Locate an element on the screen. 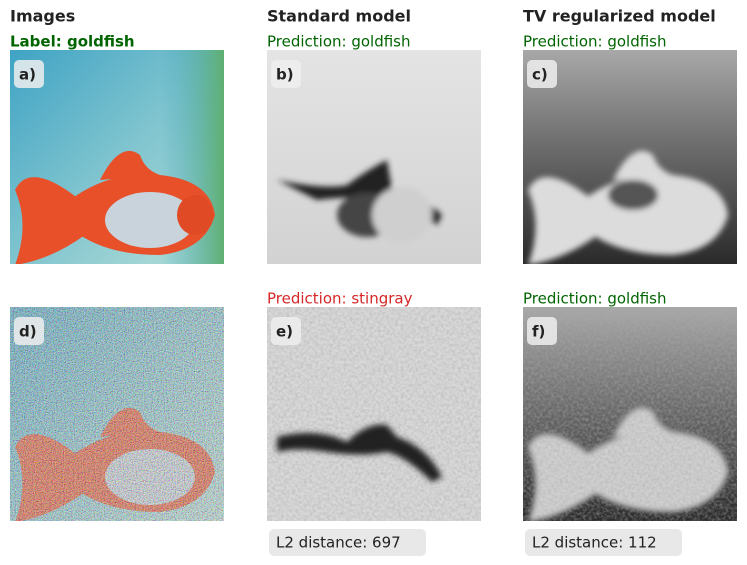 The image size is (747, 565). panel-letter: c) is located at coordinates (542, 74).